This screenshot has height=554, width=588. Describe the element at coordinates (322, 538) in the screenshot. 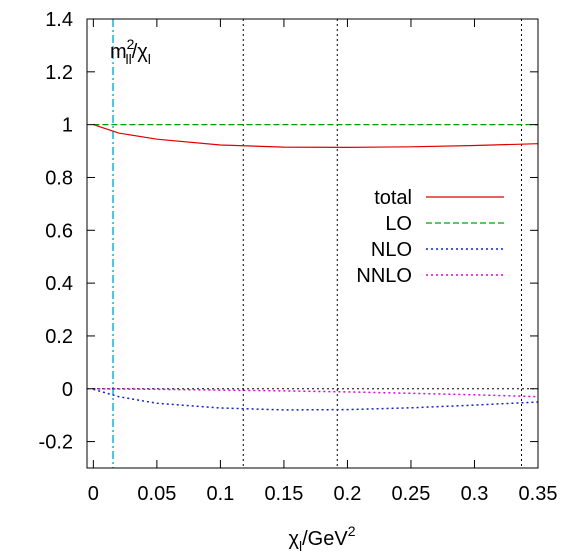

I see `x-axis-label: χl/GeV2` at that location.